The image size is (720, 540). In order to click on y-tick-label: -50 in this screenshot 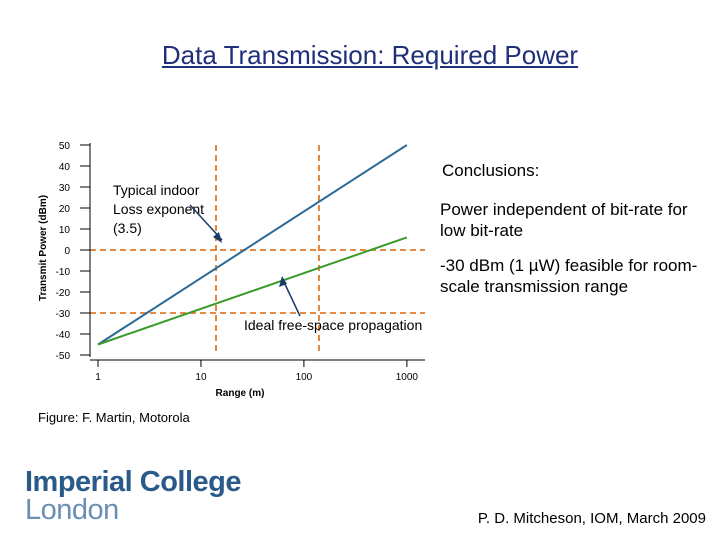, I will do `click(63, 356)`.